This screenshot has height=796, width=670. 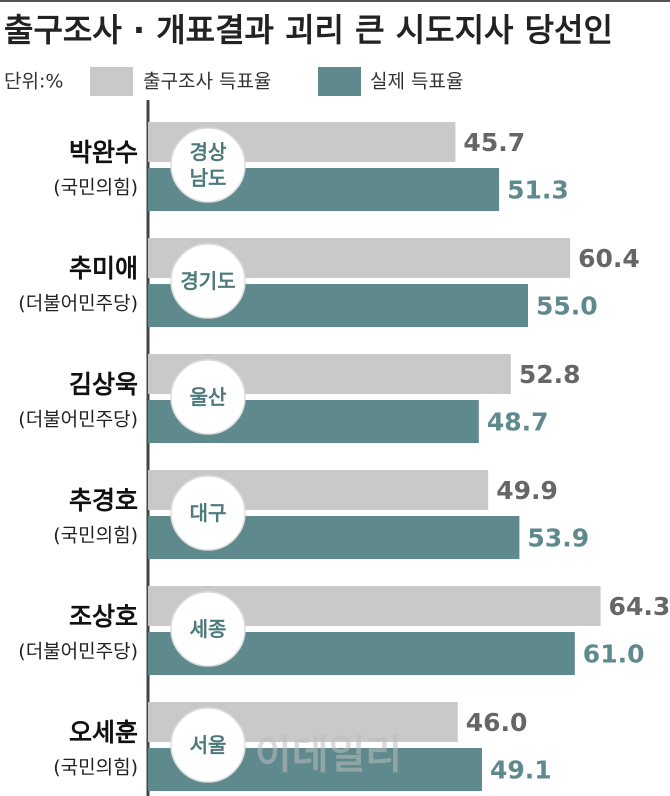 I want to click on region-label: 세종, so click(x=208, y=629).